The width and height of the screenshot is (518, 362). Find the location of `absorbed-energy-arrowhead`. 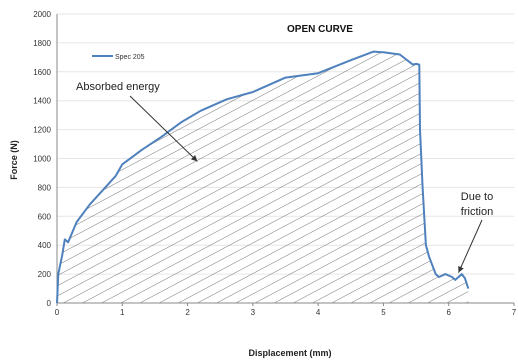

absorbed-energy-arrowhead is located at coordinates (194, 158).